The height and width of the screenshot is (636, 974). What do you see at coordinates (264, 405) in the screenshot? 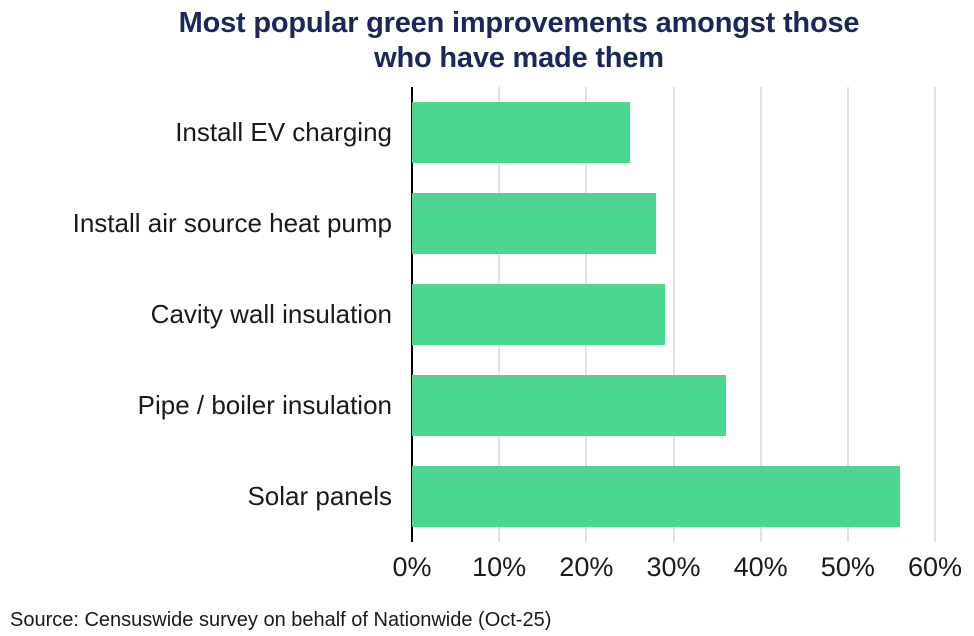
I see `category-label: Pipe / boiler insulation` at bounding box center [264, 405].